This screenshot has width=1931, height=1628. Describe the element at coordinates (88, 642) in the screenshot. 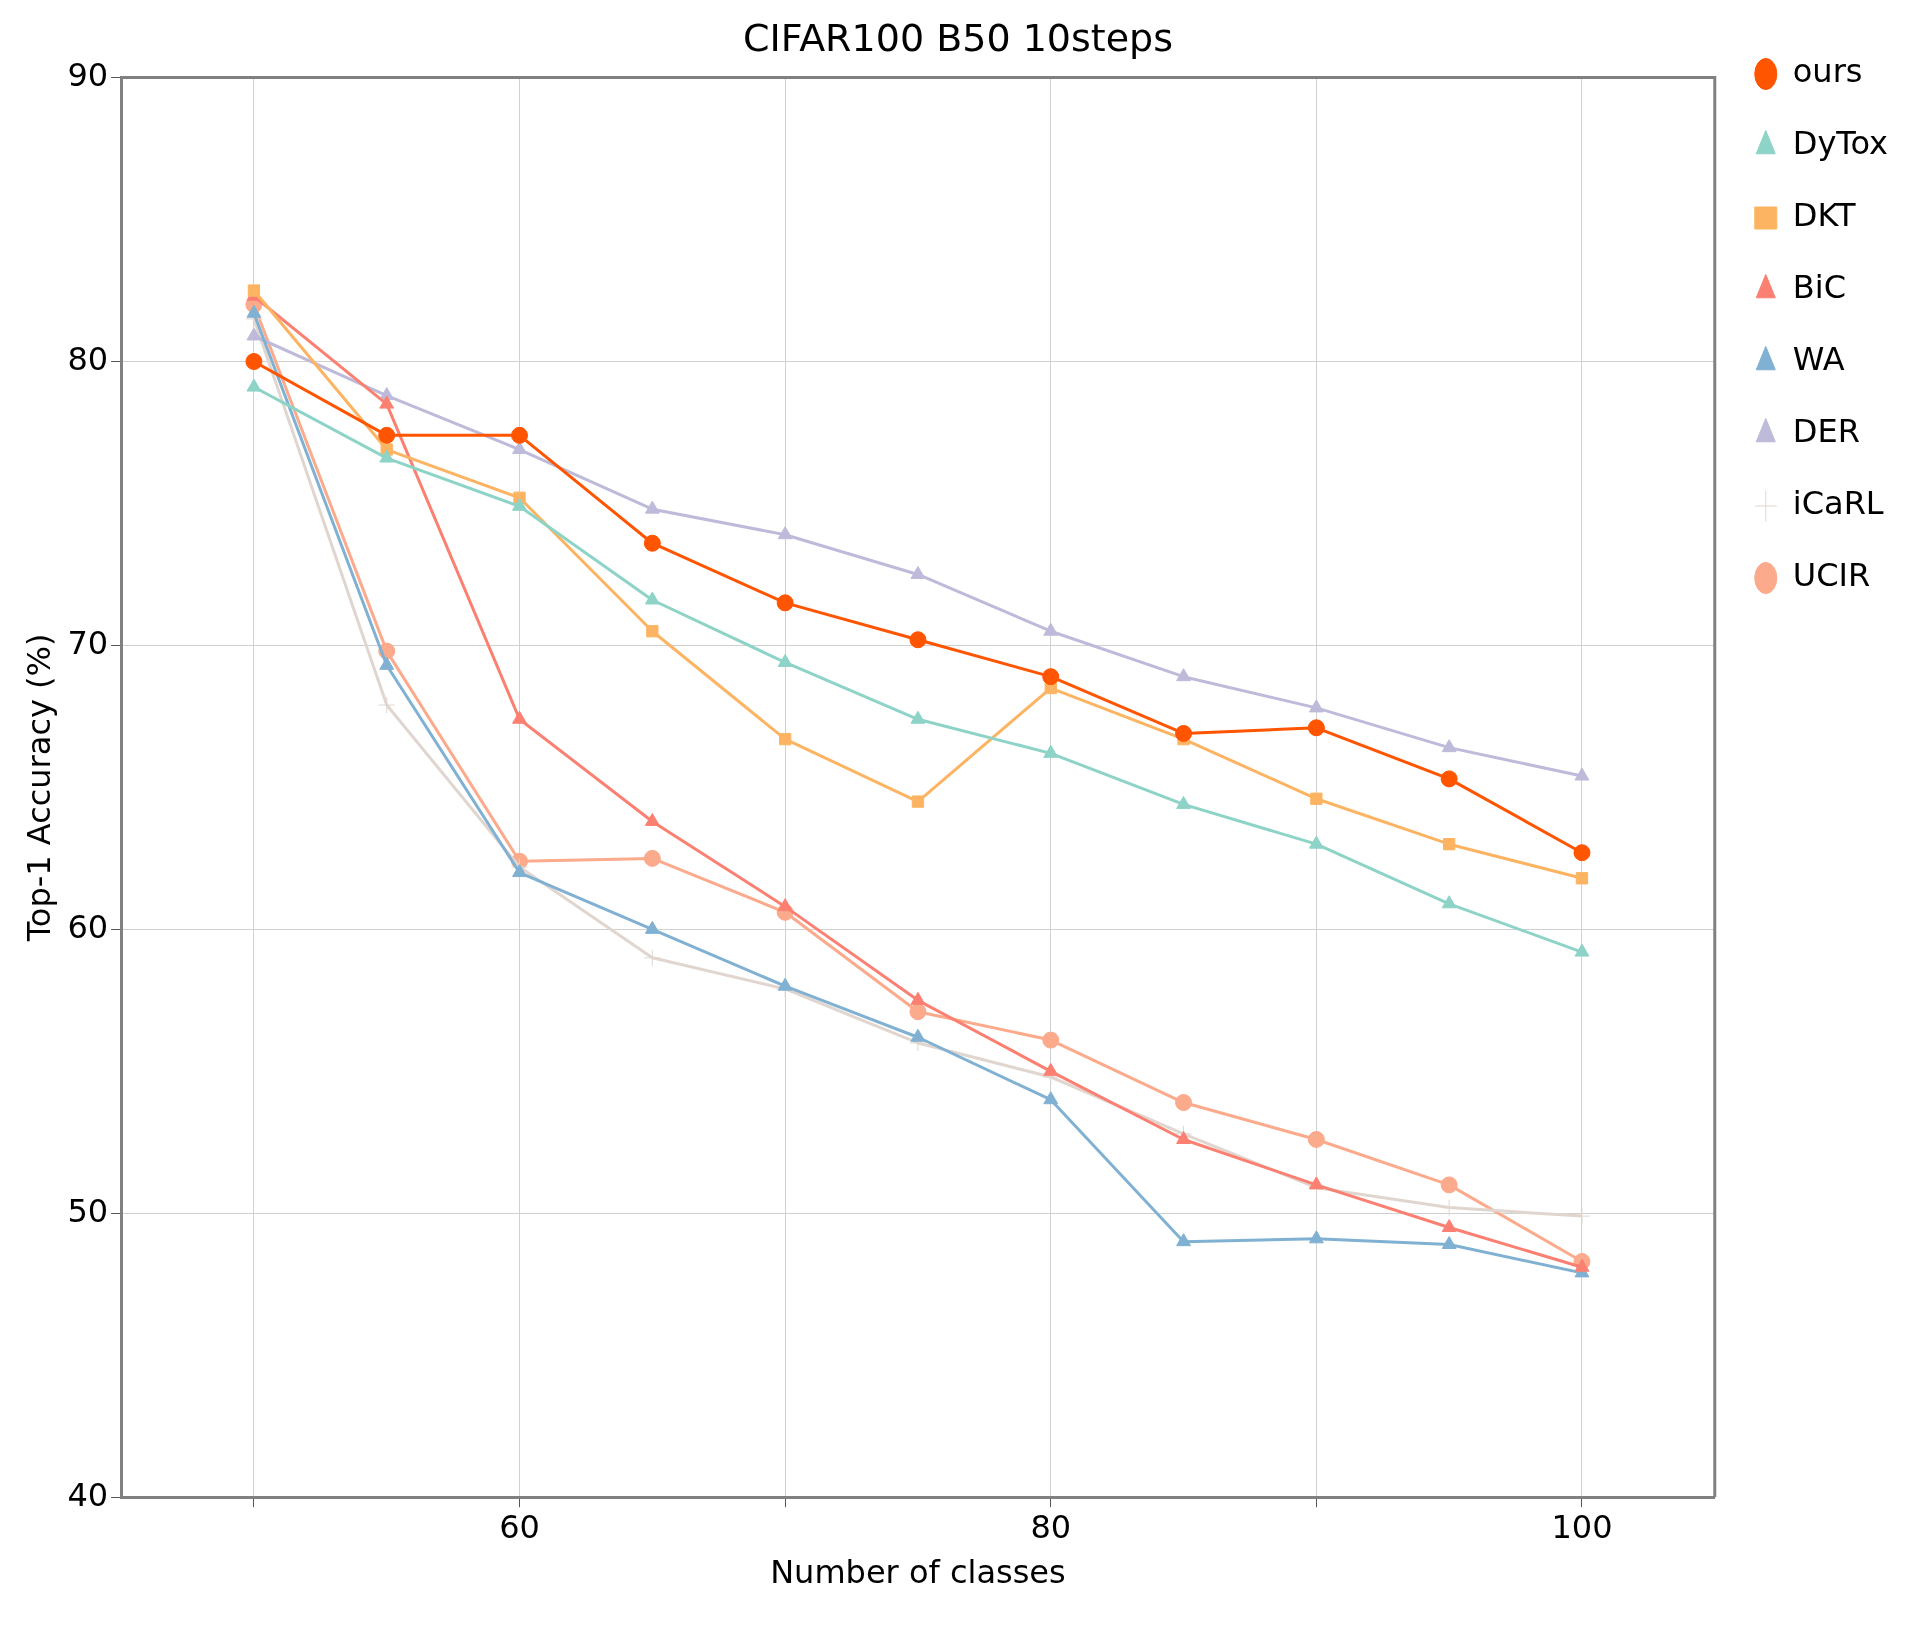

I see `y-tick-label: 70` at that location.